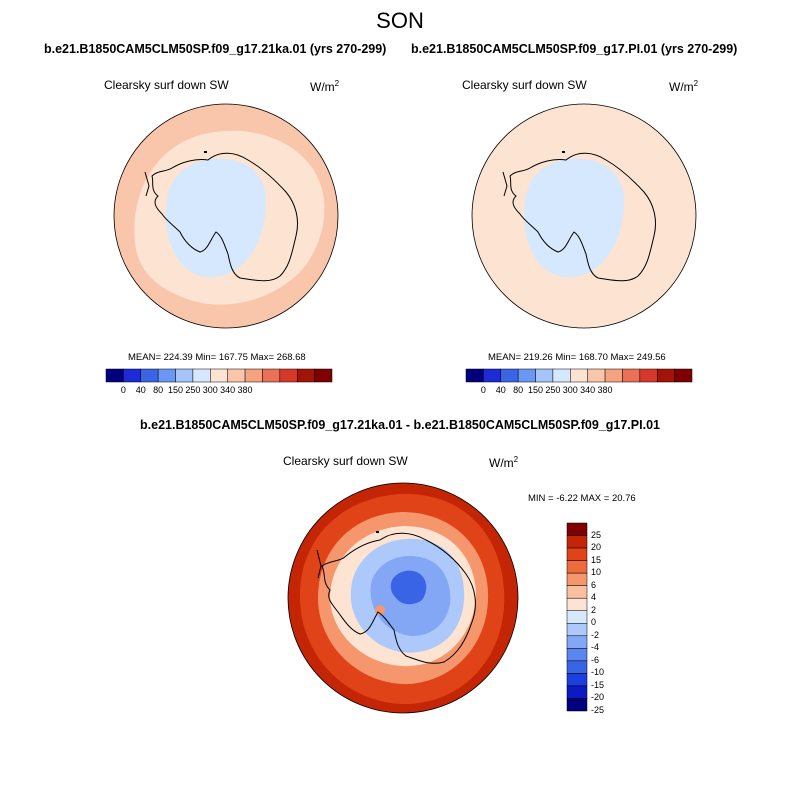  Describe the element at coordinates (500, 390) in the screenshot. I see `colorbar-right-tick-label: 40` at that location.